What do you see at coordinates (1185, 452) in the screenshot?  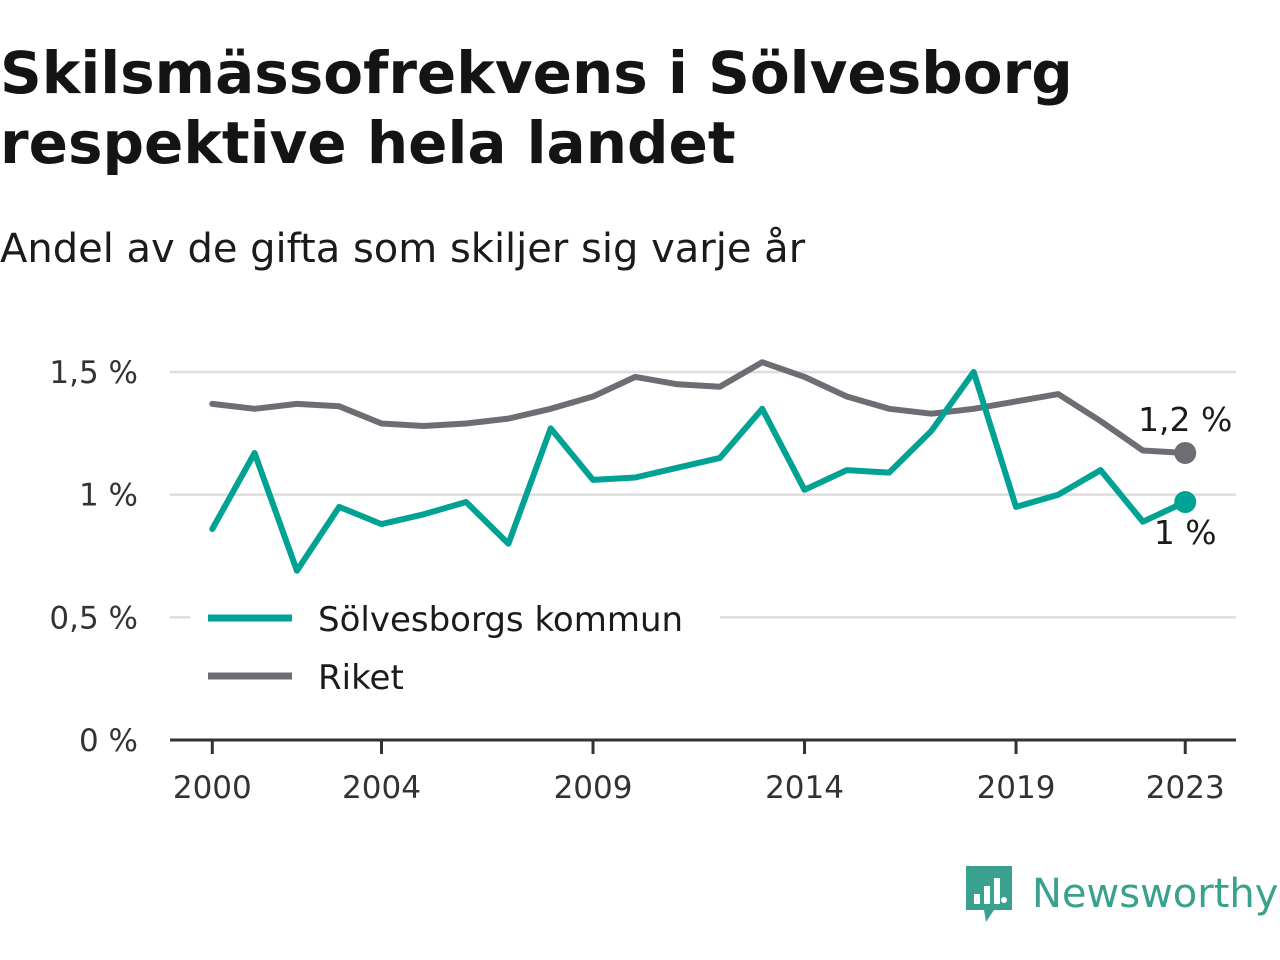 I see `end-point-riket` at bounding box center [1185, 452].